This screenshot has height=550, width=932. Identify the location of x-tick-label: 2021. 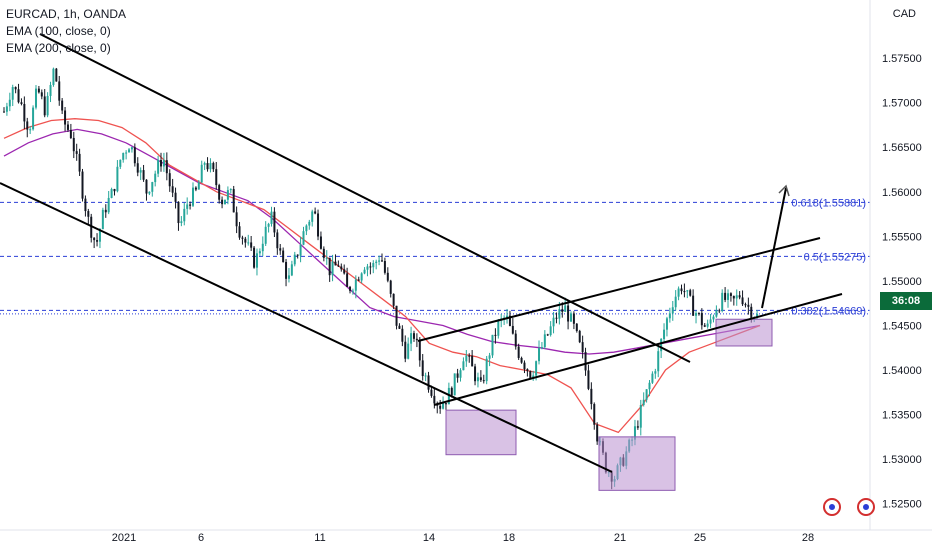
(124, 538).